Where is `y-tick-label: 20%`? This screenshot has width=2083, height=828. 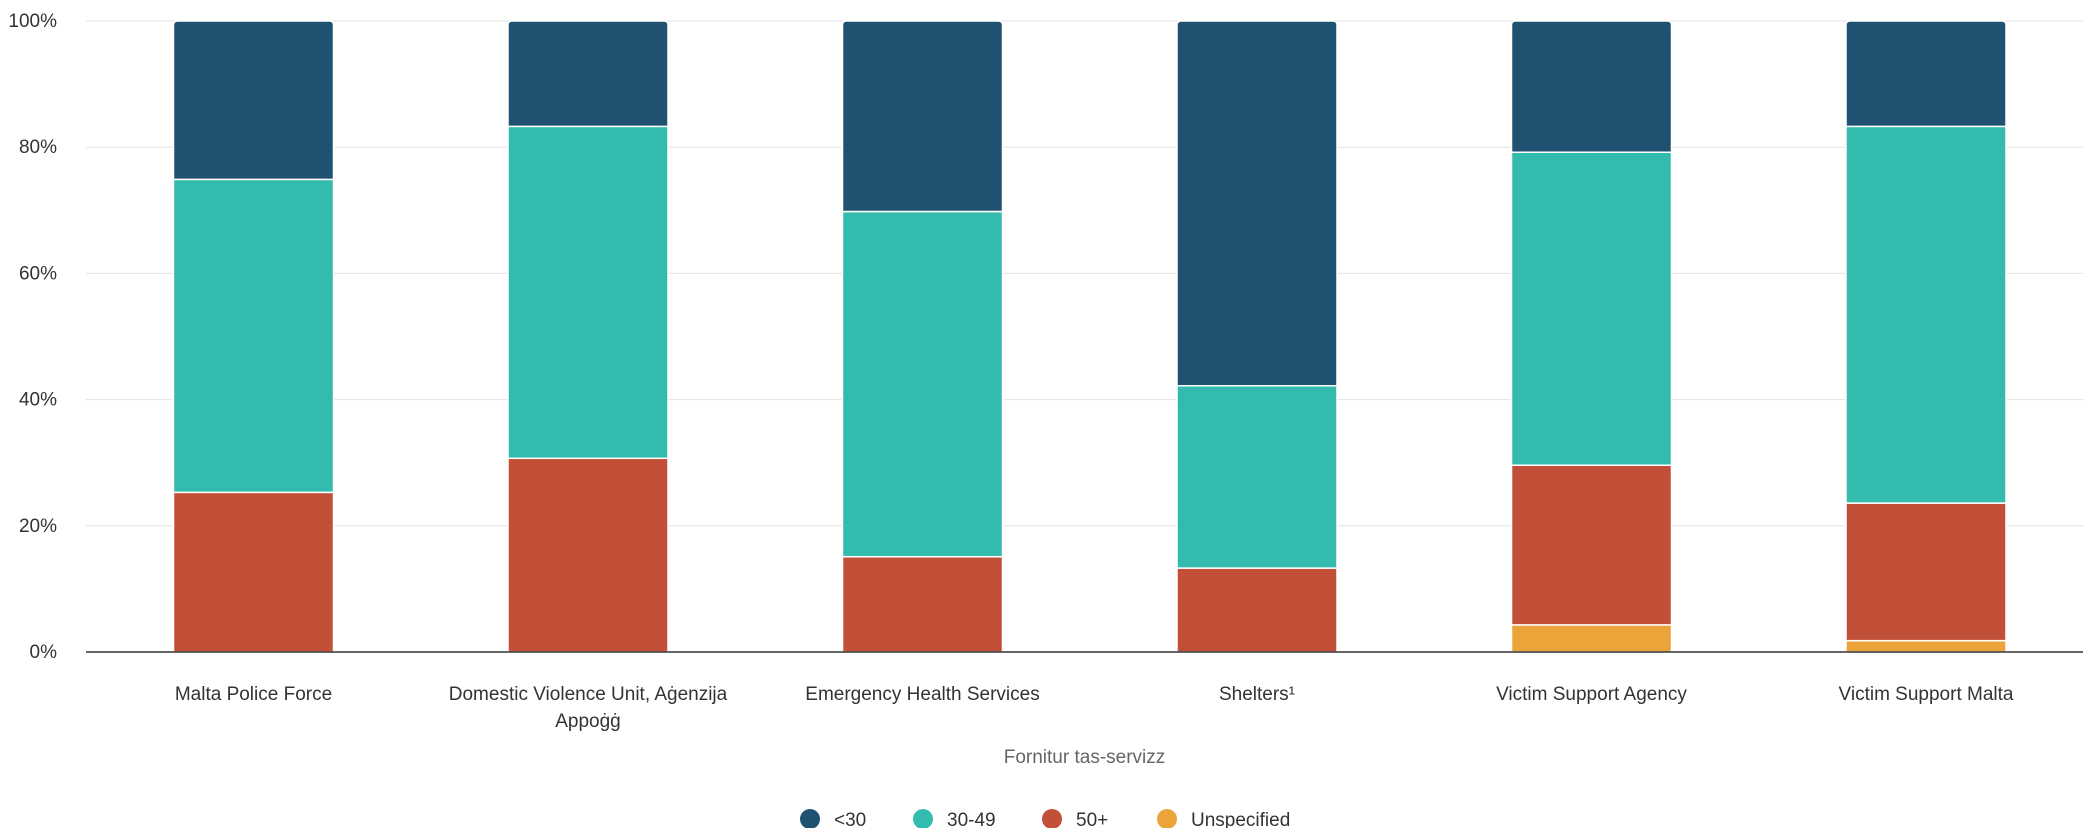 y-tick-label: 20% is located at coordinates (38, 526).